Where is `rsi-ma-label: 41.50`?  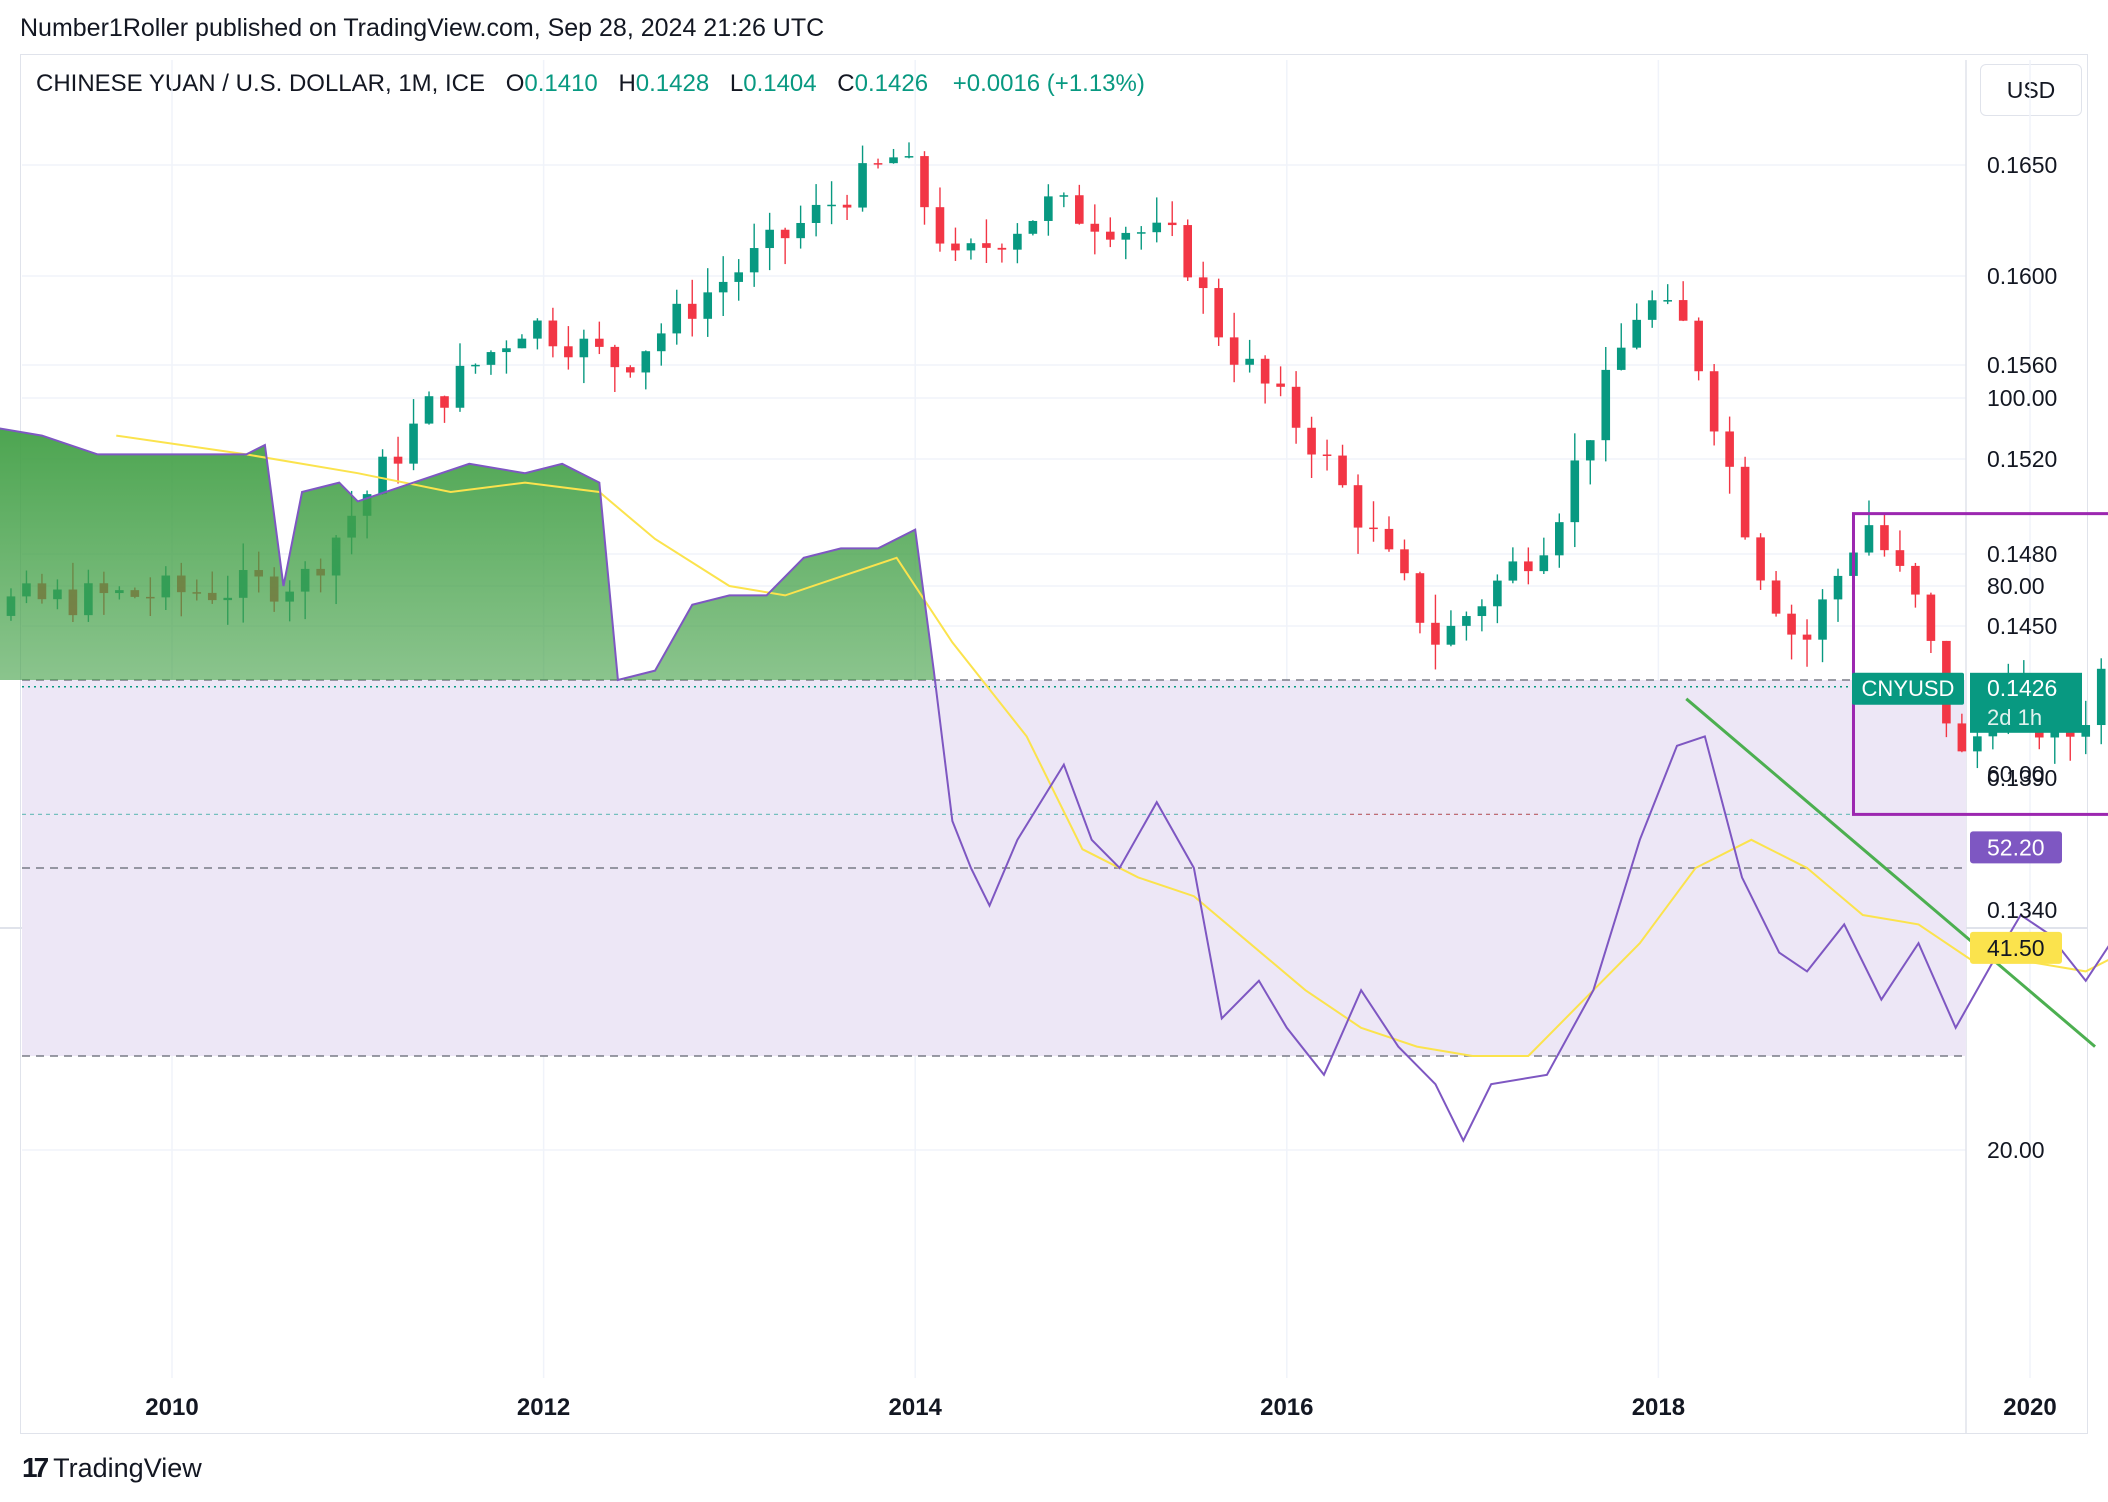
rsi-ma-label: 41.50 is located at coordinates (2016, 948).